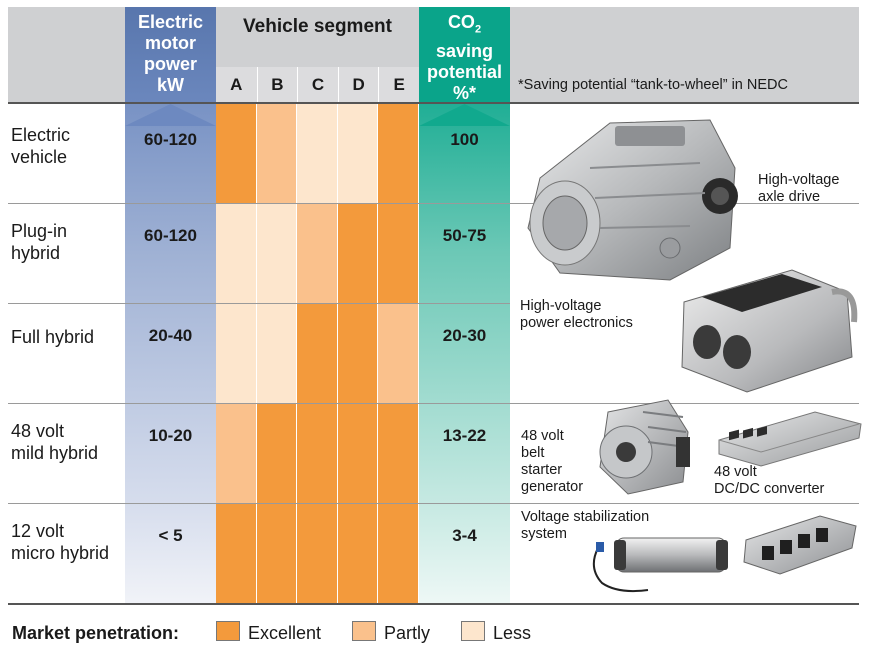 The image size is (869, 649). I want to click on motor-power-column, so click(170, 353).